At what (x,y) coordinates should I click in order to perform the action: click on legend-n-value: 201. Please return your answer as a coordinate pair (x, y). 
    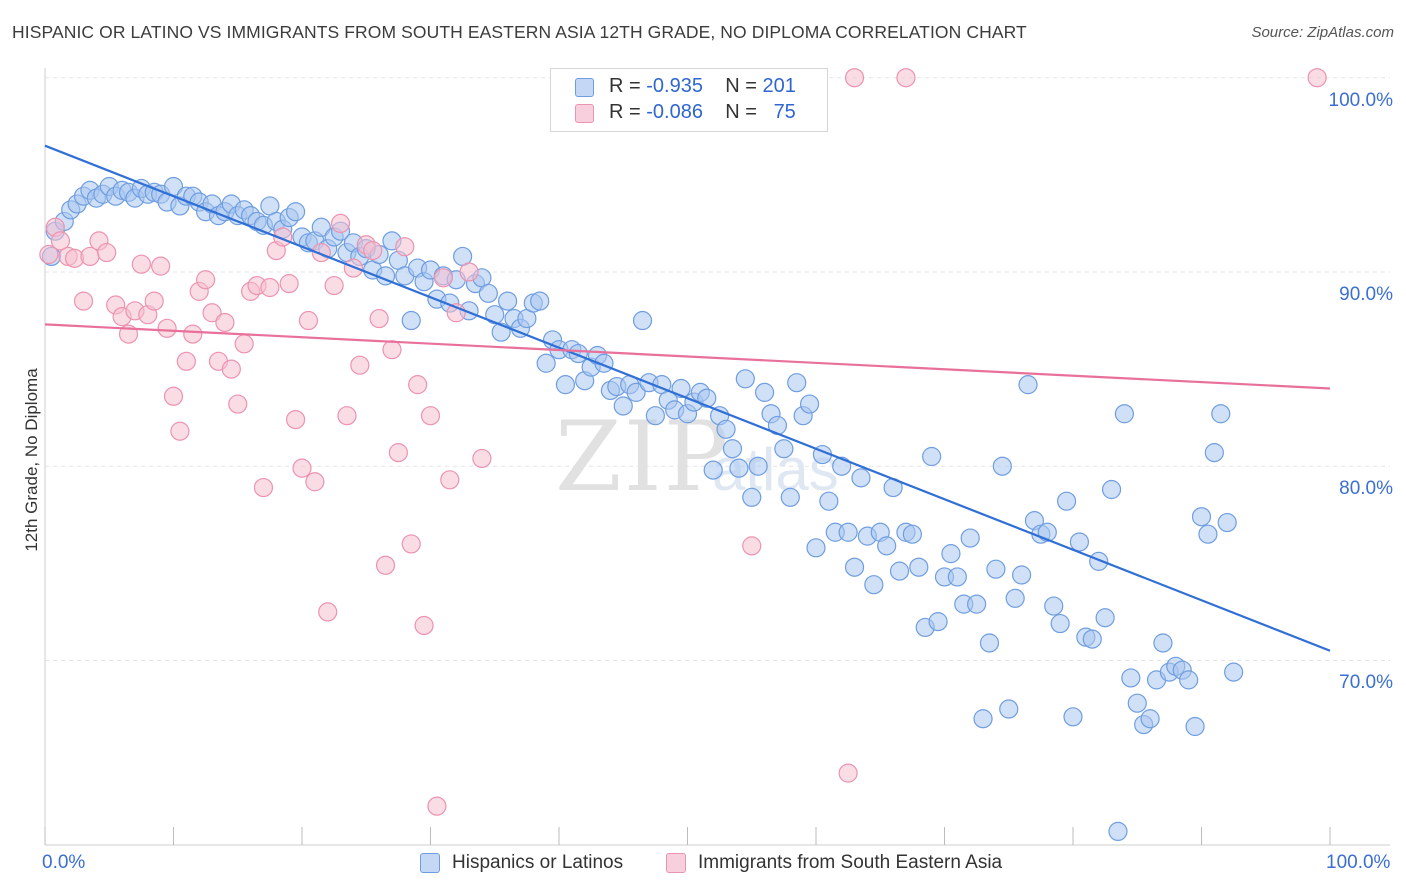
    Looking at the image, I should click on (779, 86).